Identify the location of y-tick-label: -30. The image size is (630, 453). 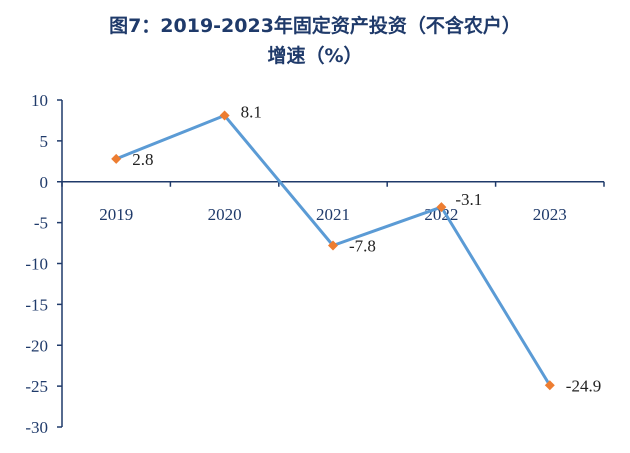
(36, 427).